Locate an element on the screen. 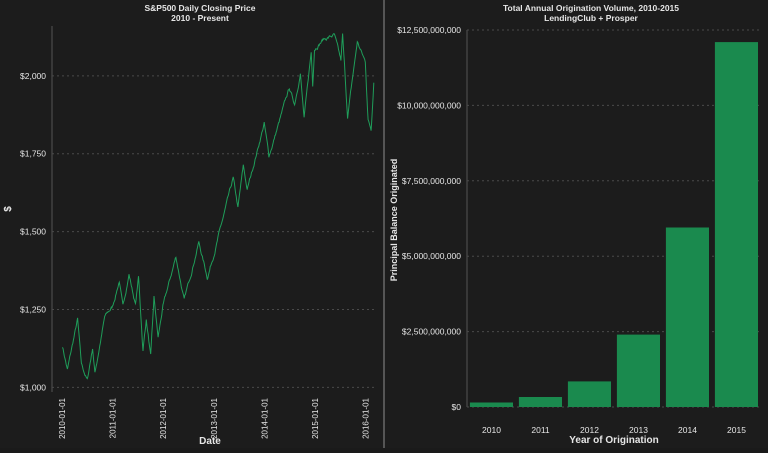 This screenshot has width=768, height=453. sp500-x-tick-label: 2011-01-01 is located at coordinates (113, 417).